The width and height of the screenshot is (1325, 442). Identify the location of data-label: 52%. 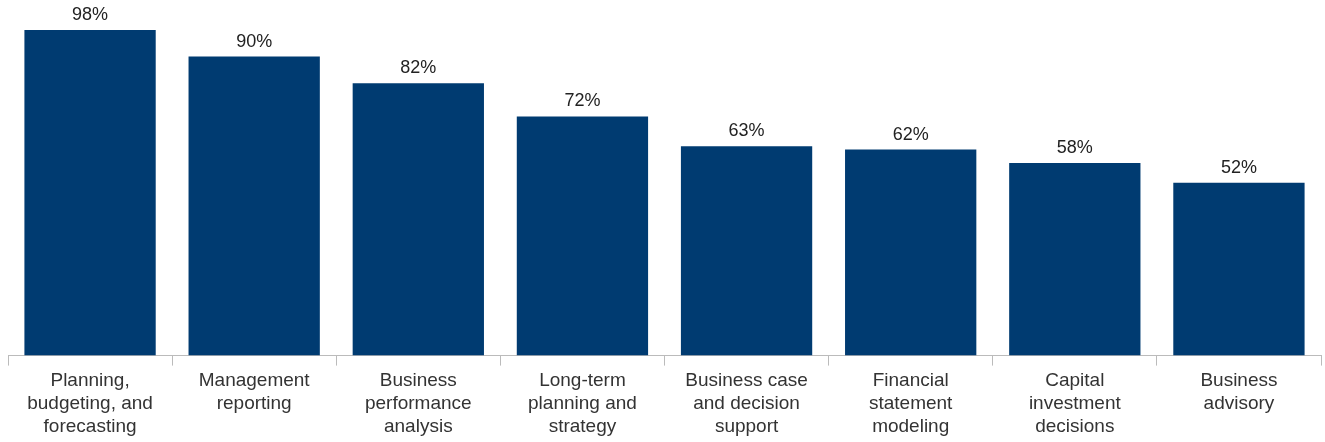
(1238, 166).